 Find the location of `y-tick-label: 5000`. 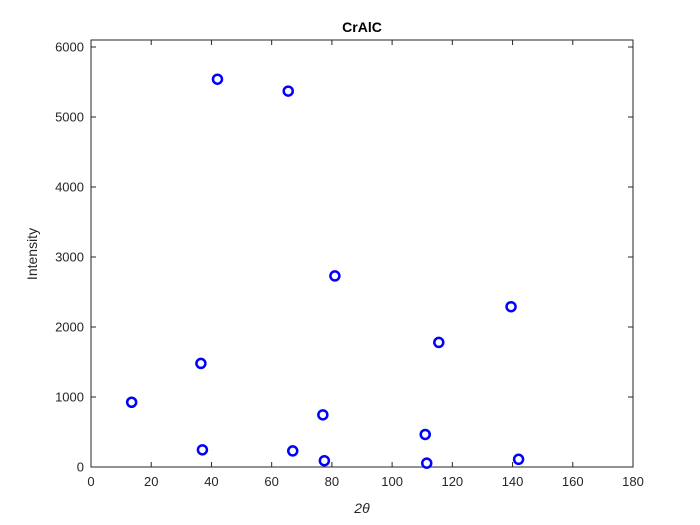

y-tick-label: 5000 is located at coordinates (69, 117).